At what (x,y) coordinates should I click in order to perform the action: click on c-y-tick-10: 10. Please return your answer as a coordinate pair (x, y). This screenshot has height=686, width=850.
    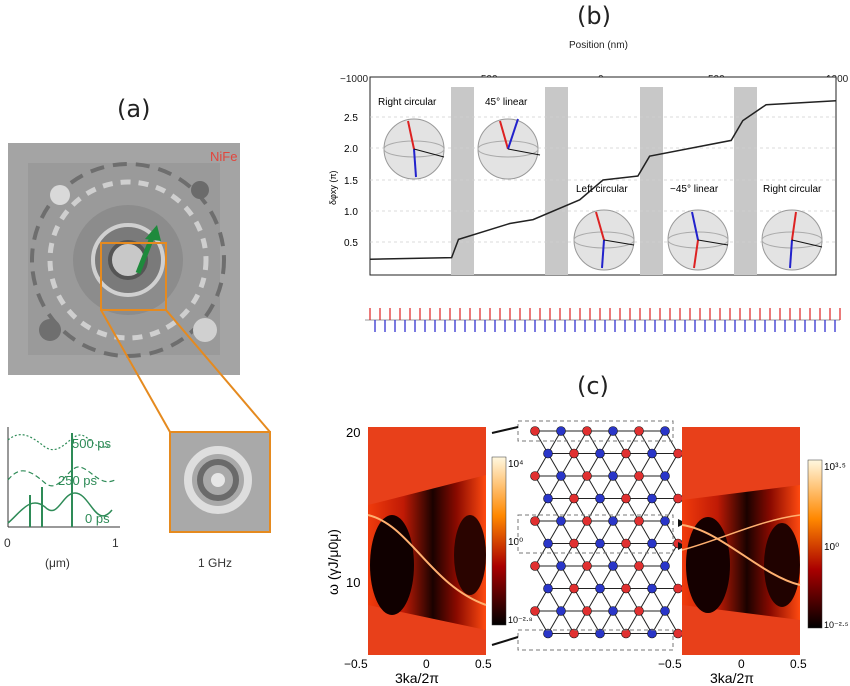
    Looking at the image, I should click on (353, 582).